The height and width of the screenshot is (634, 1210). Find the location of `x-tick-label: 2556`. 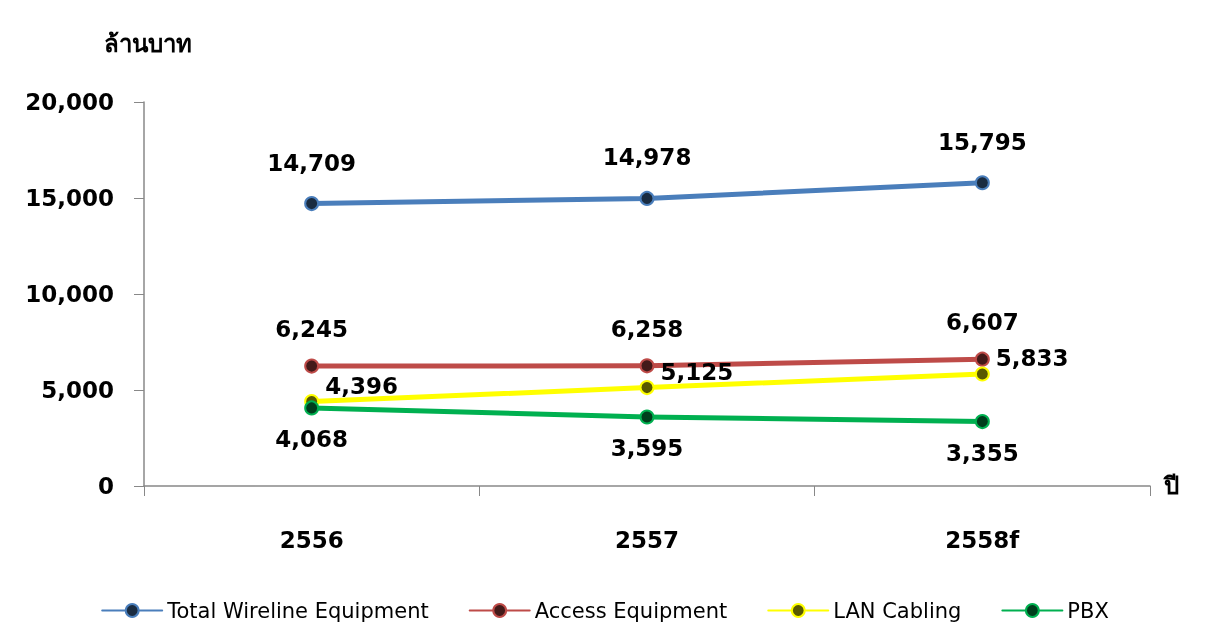

x-tick-label: 2556 is located at coordinates (311, 539).